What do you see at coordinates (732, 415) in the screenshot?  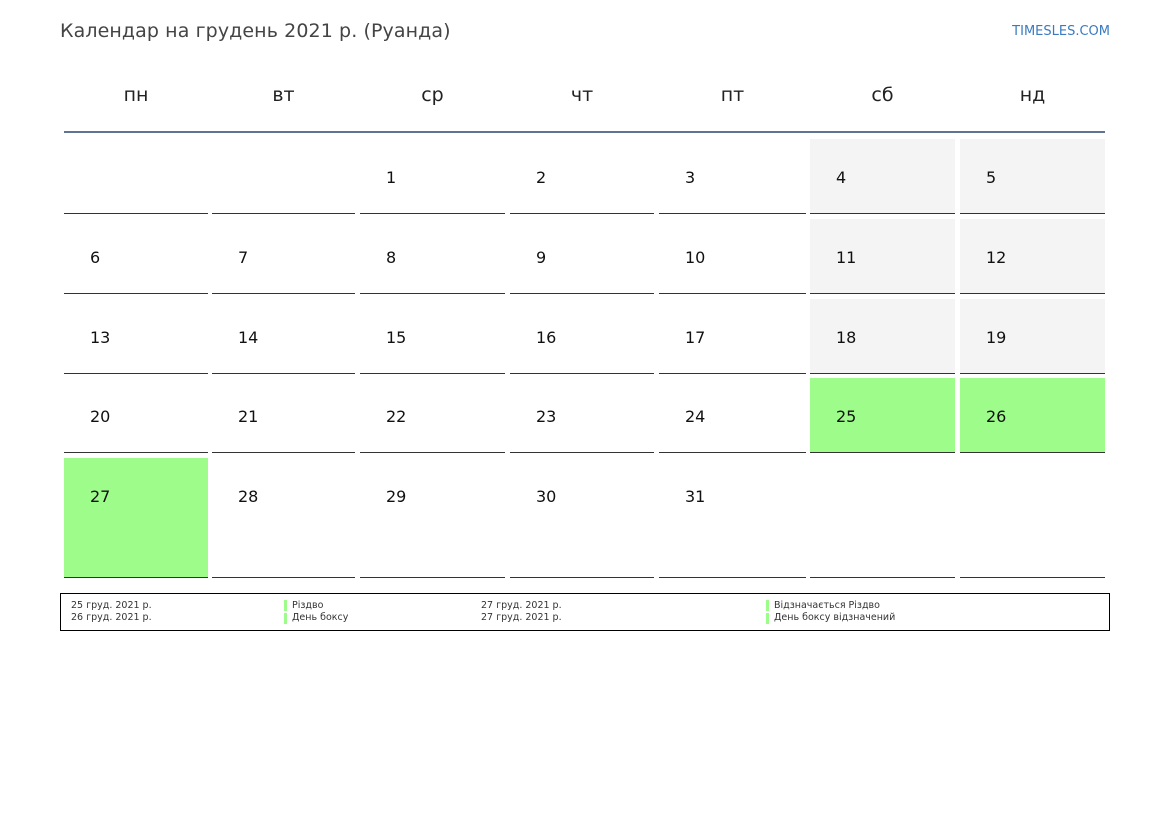 I see `day-cell: 24` at bounding box center [732, 415].